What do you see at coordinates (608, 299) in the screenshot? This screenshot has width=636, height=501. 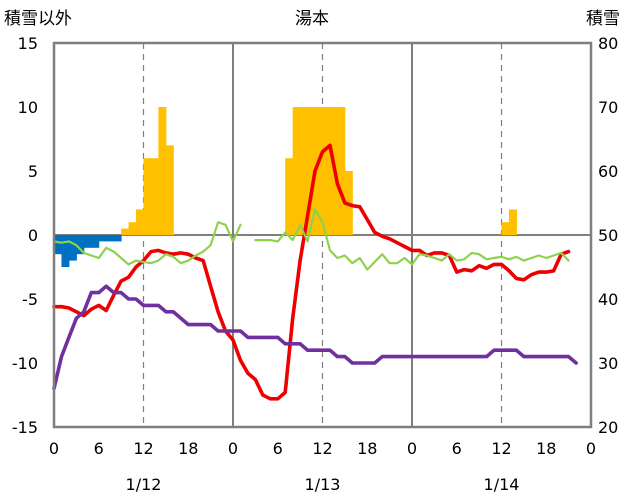 I see `right-tick-label: 40` at bounding box center [608, 299].